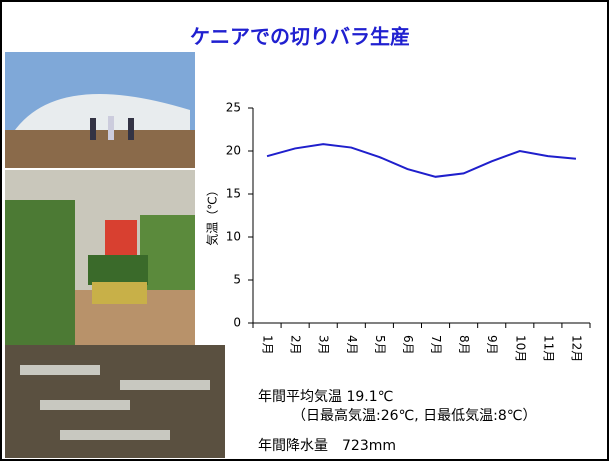 The height and width of the screenshot is (465, 609). Describe the element at coordinates (520, 348) in the screenshot. I see `x-tick-label: 10月` at that location.